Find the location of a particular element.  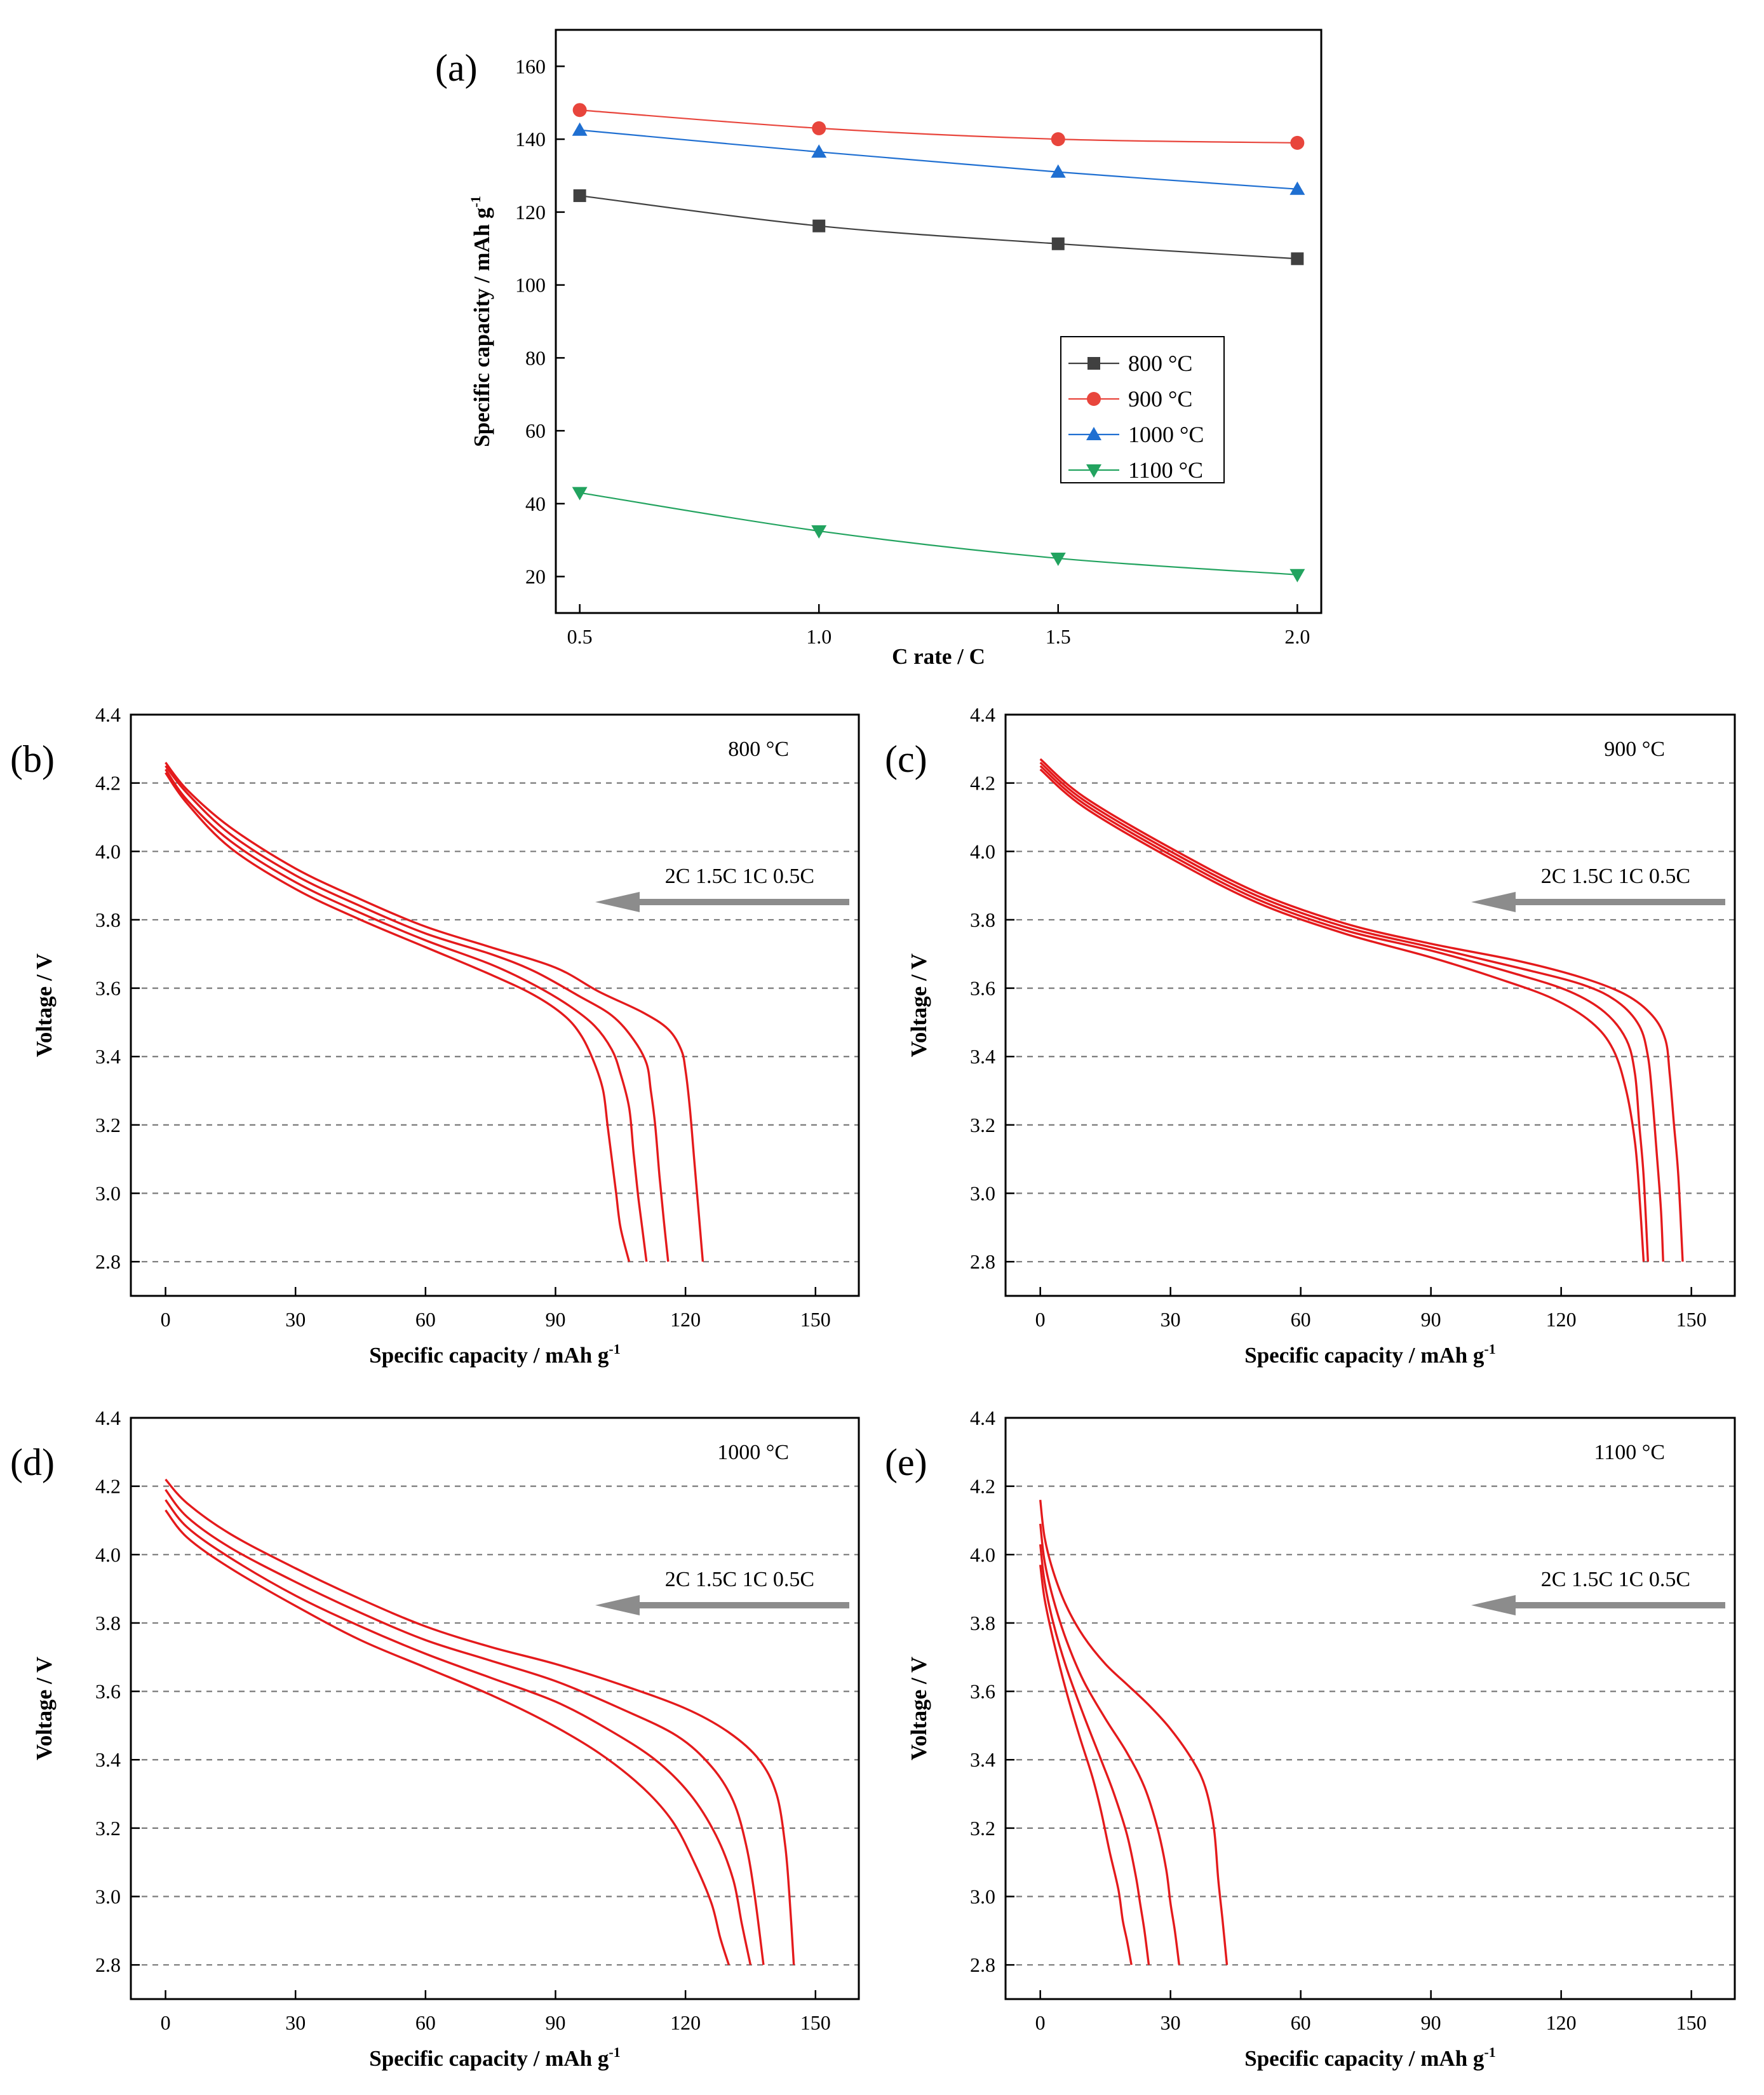

legend: 800 °C 900 °C 1000 °C 1100 °C is located at coordinates (1142, 409).